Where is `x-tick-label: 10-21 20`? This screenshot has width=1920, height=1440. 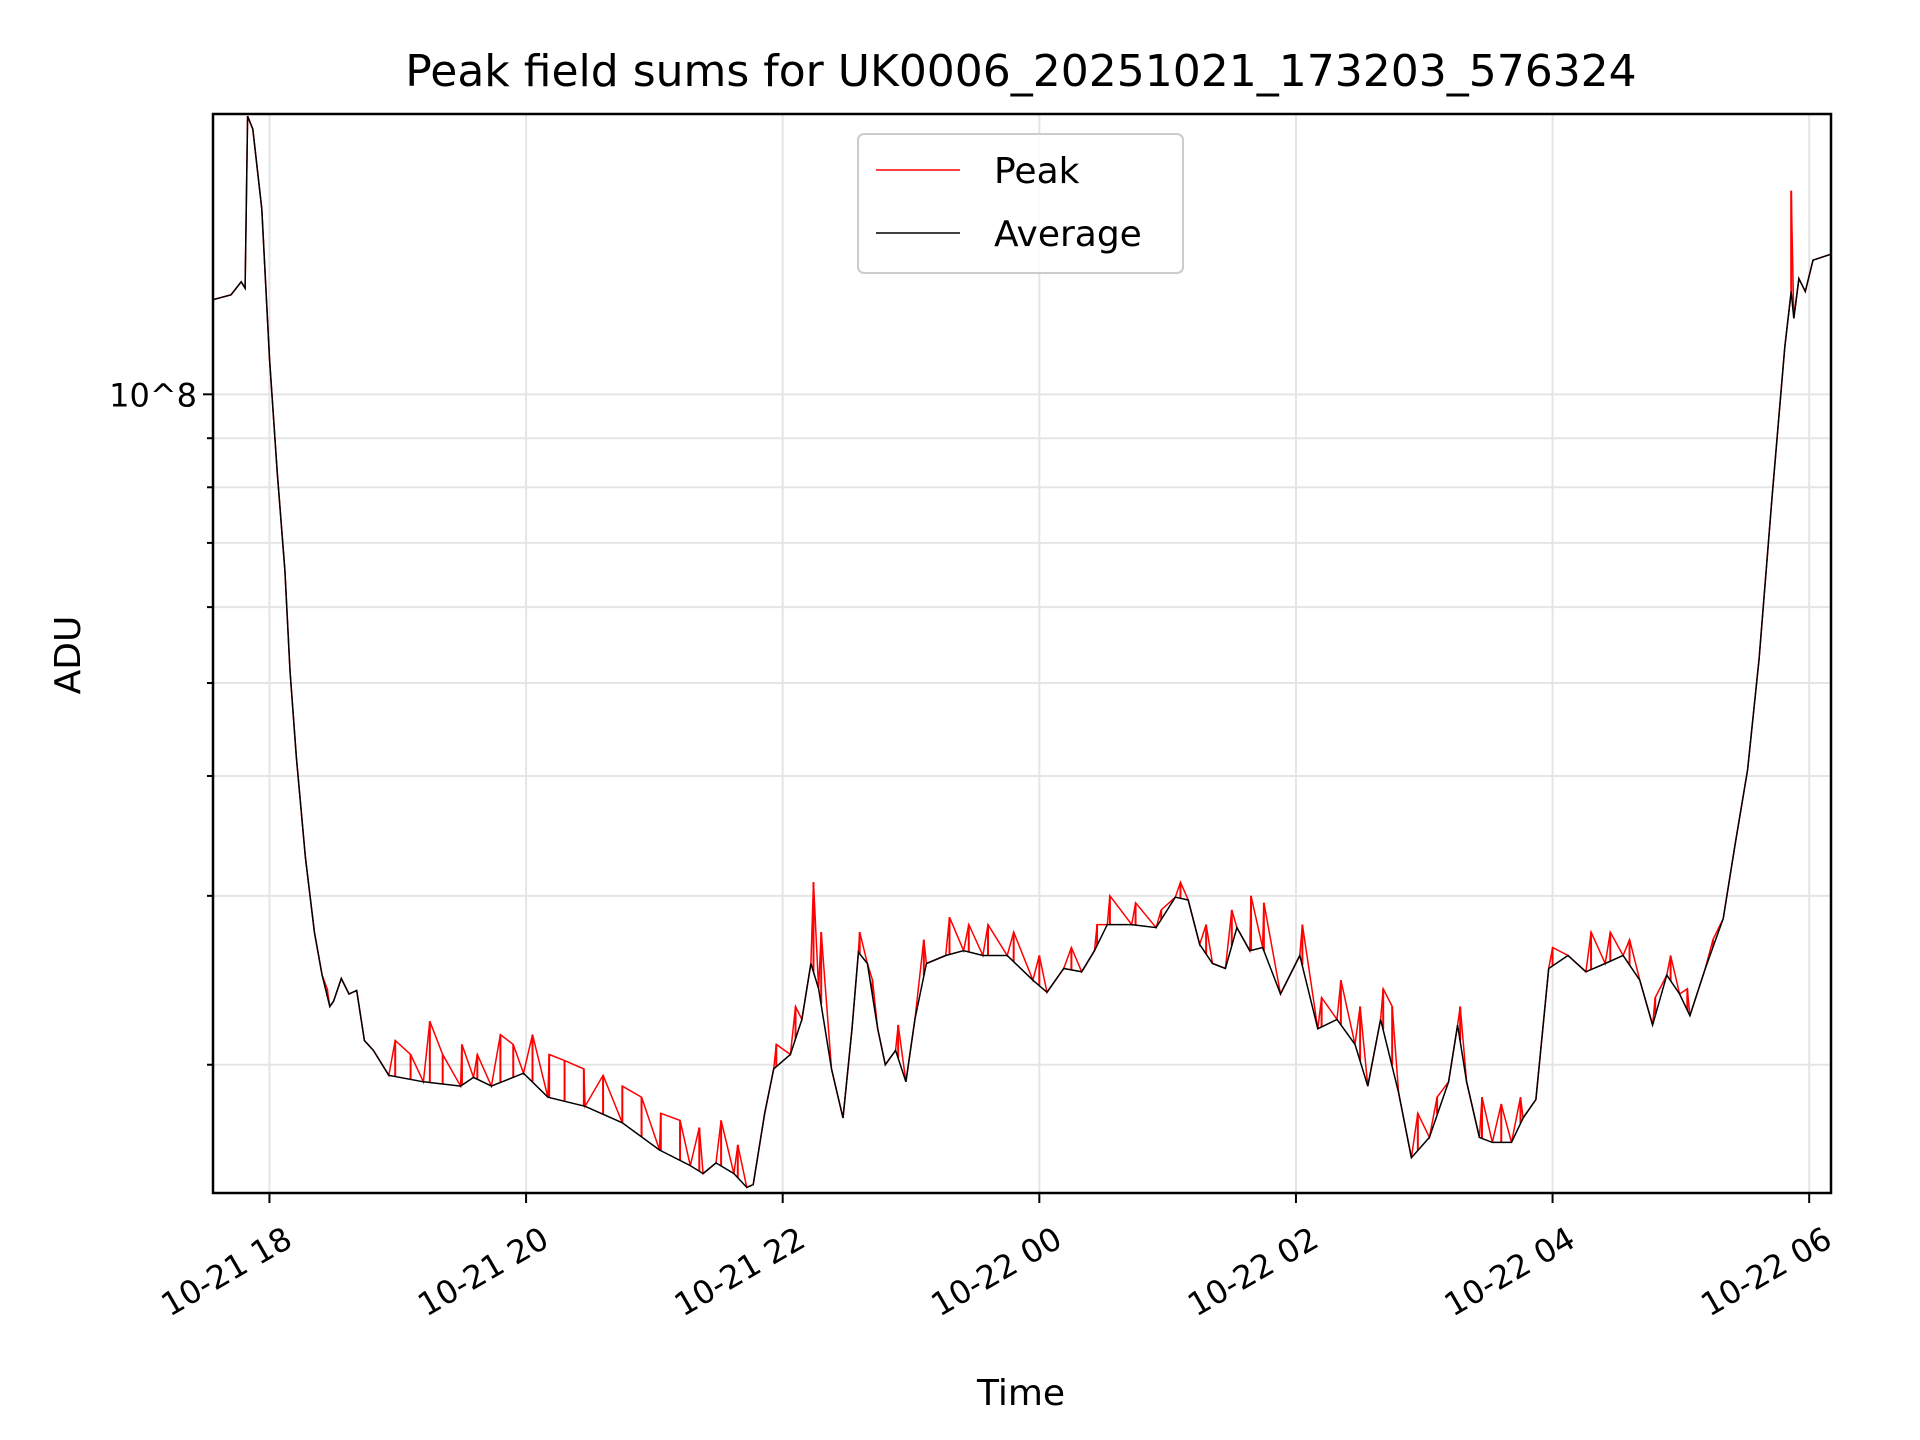 x-tick-label: 10-21 20 is located at coordinates (483, 1271).